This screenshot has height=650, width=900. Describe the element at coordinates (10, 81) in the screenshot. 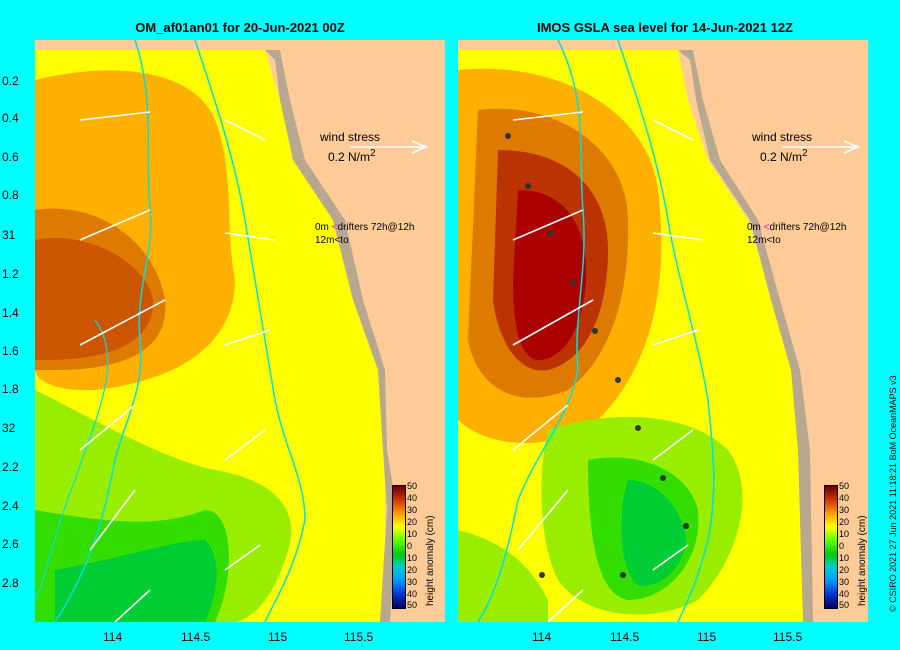

I see `y-tick-label: 0.2` at that location.